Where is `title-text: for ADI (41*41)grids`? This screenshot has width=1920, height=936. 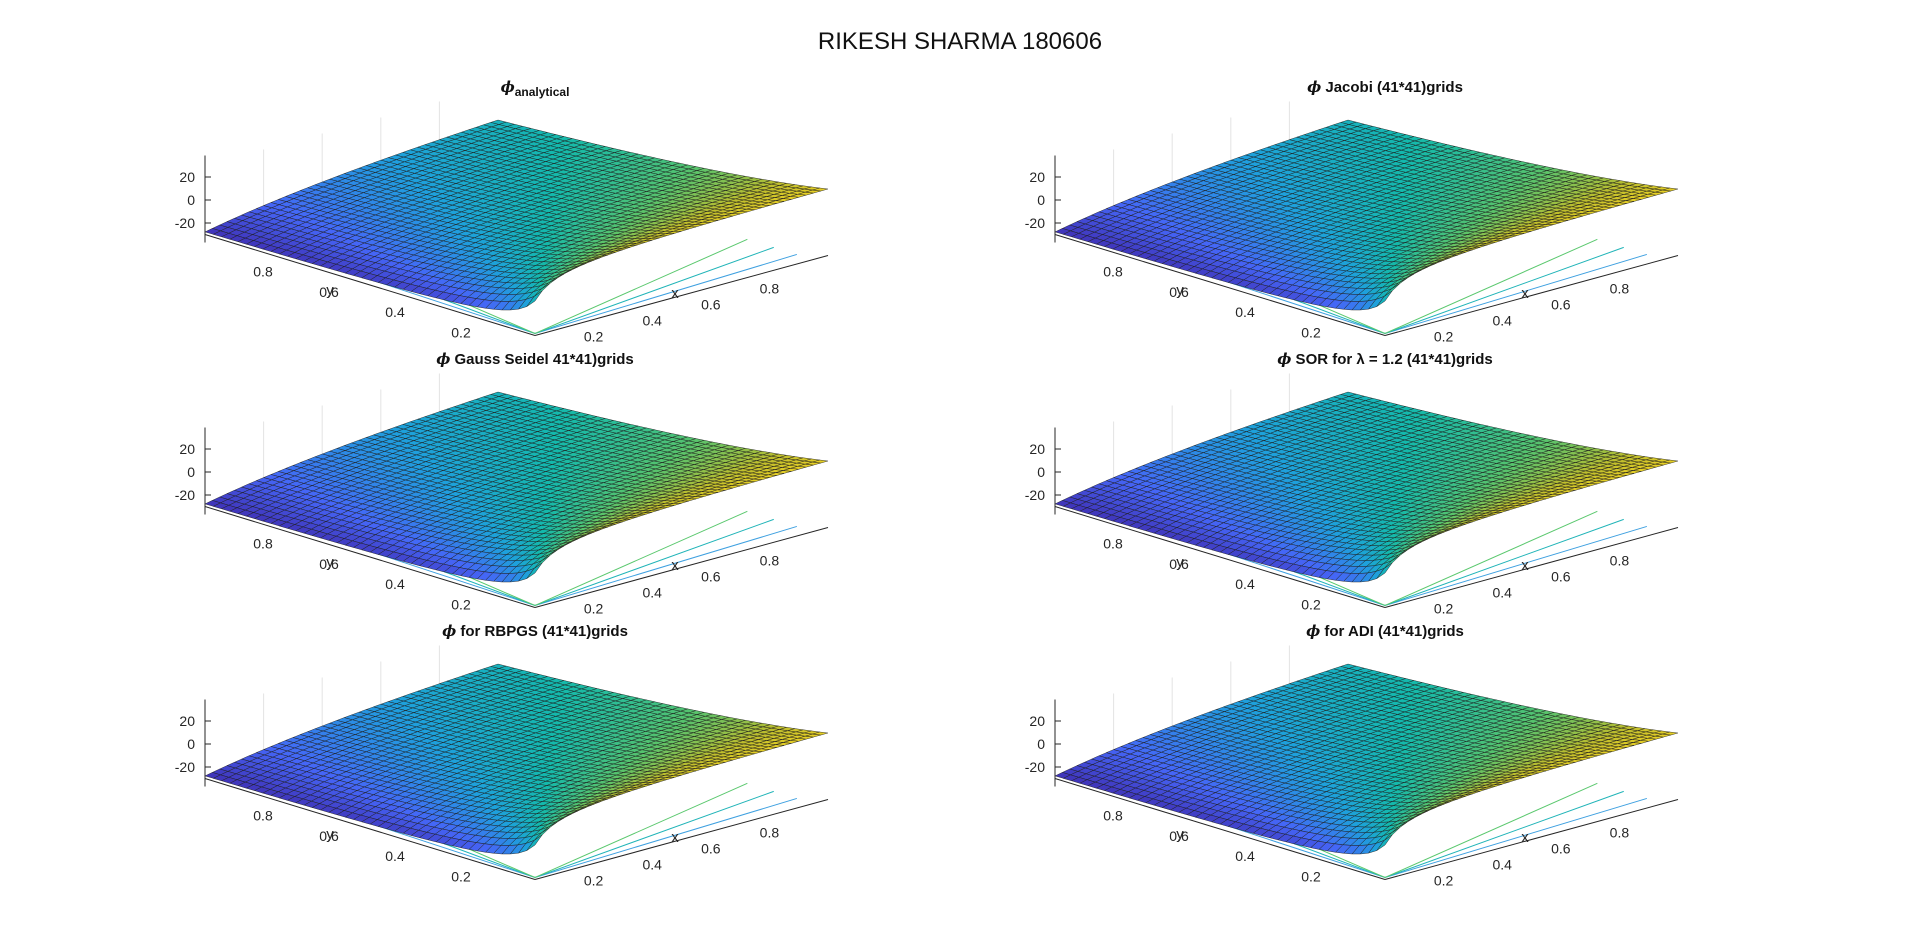
title-text: for ADI (41*41)grids is located at coordinates (1392, 631).